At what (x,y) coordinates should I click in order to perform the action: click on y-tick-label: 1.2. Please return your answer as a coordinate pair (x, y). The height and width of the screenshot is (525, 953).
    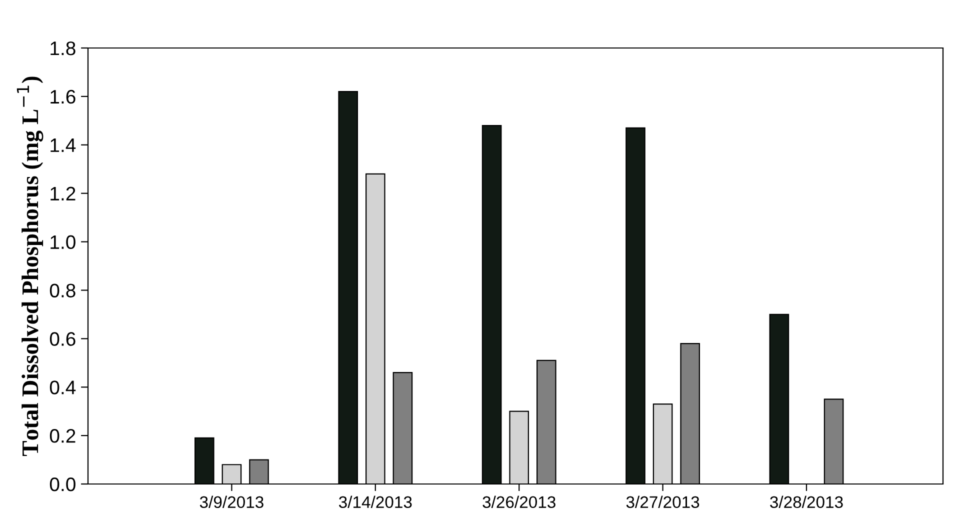
    Looking at the image, I should click on (63, 193).